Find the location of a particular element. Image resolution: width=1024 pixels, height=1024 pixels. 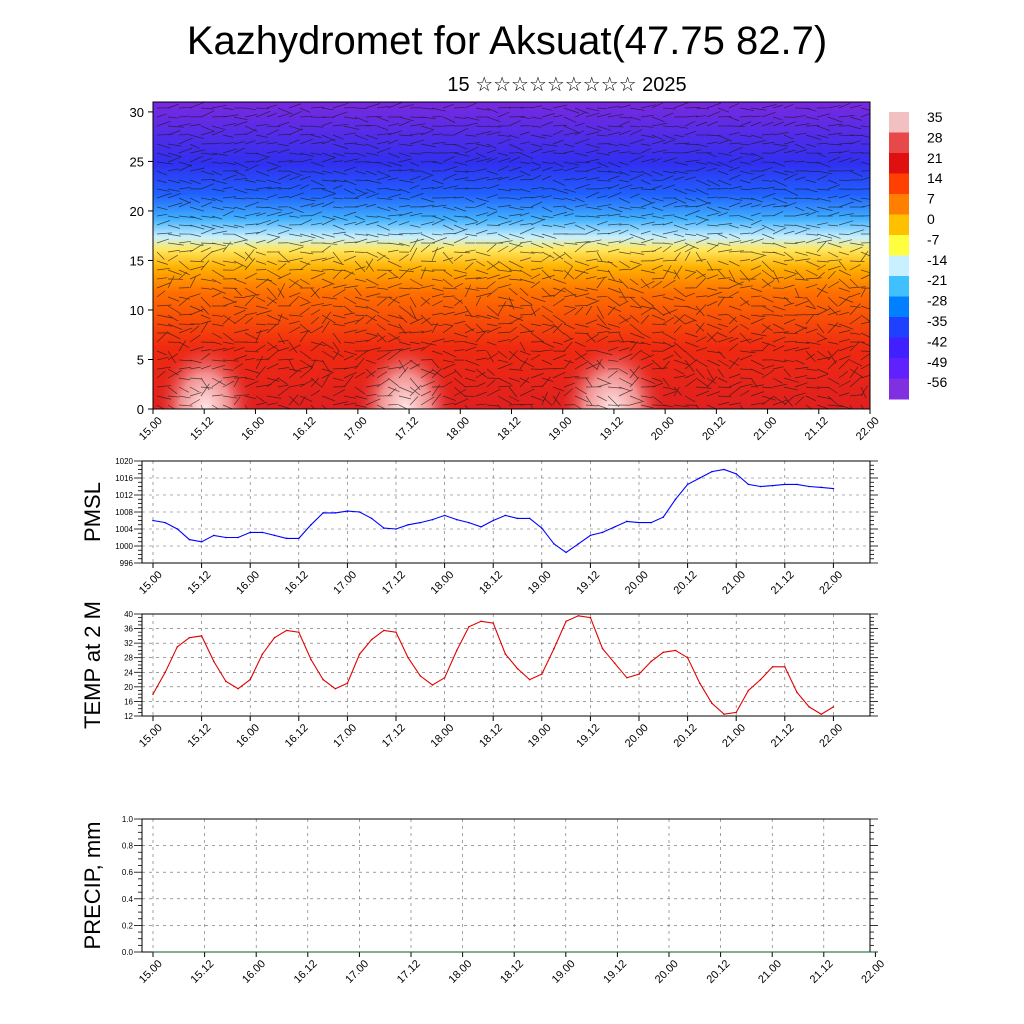

colorbar-label: -7 is located at coordinates (933, 239).